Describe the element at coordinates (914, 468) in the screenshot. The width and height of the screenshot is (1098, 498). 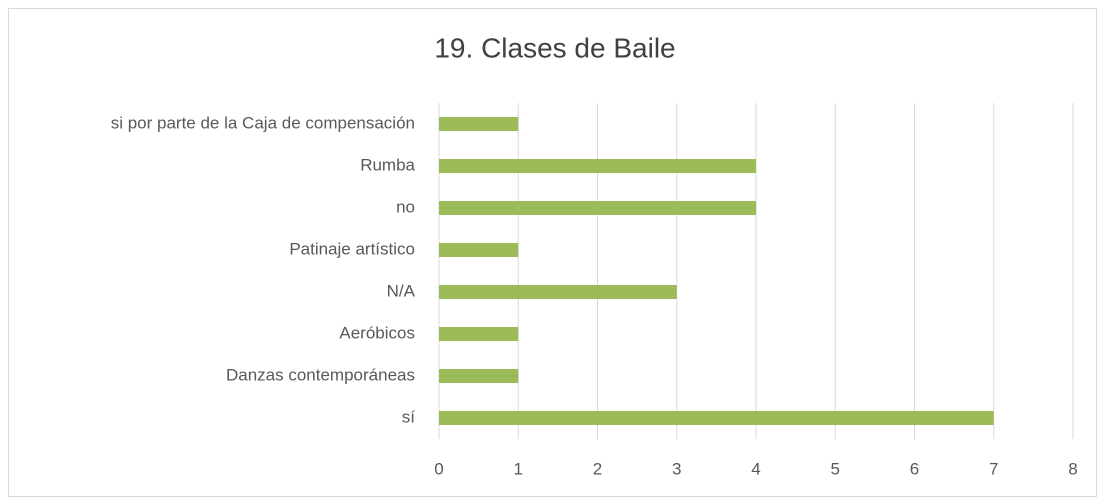
I see `x-tick-label: 6` at that location.